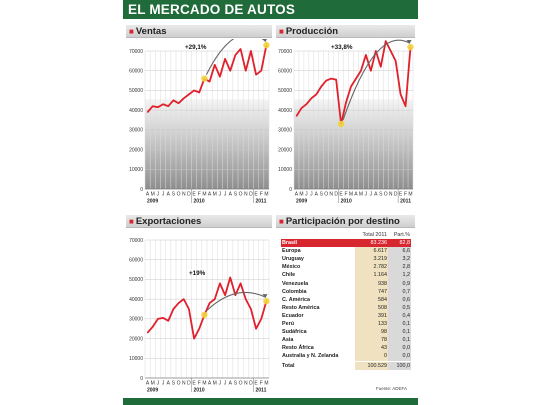 The height and width of the screenshot is (405, 540). I want to click on cell-total: 938, so click(371, 283).